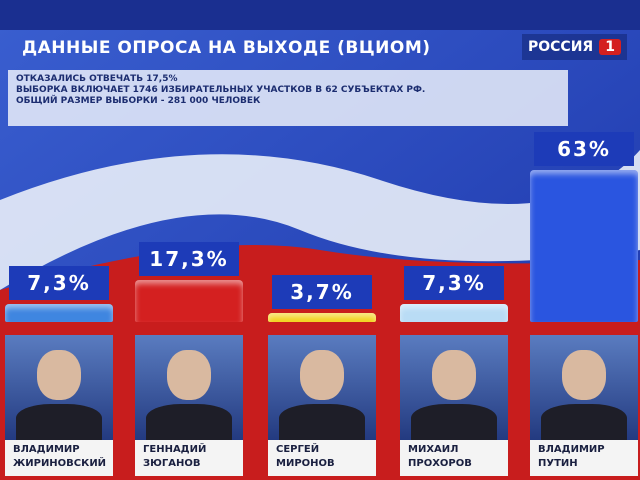  I want to click on value-label: 17,3%, so click(189, 259).